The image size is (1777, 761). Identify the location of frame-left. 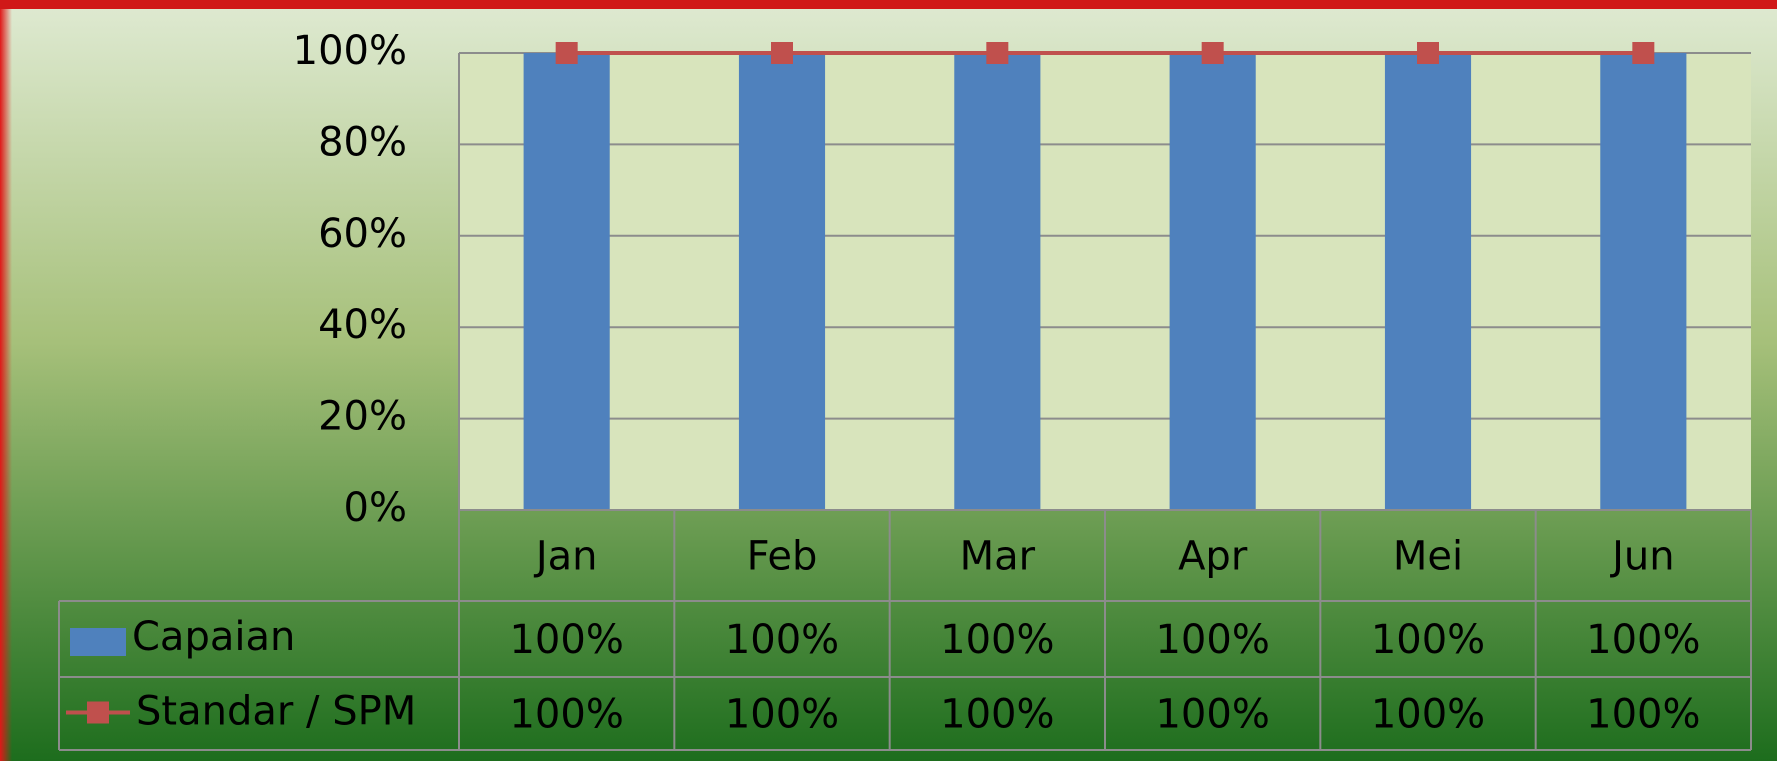
(6, 380).